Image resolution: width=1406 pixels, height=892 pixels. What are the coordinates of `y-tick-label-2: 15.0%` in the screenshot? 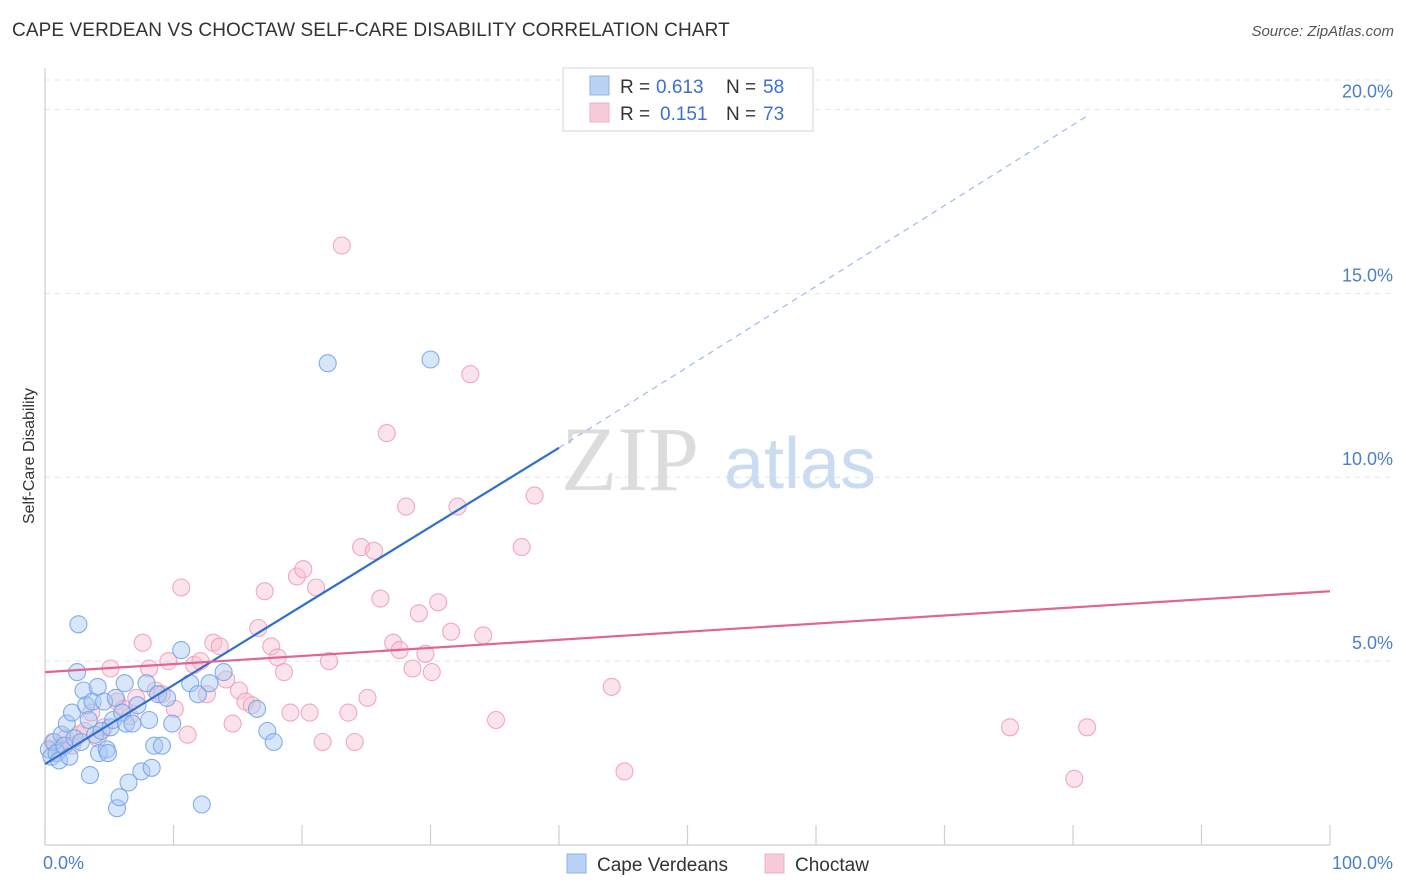 It's located at (1367, 275).